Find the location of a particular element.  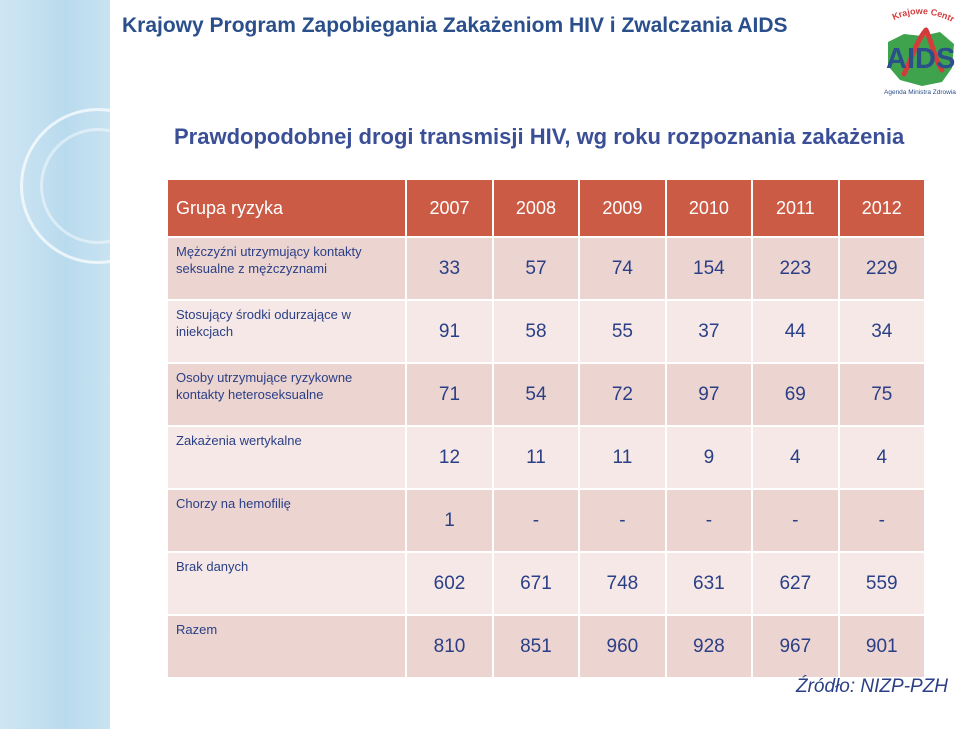

table-cell: 54 is located at coordinates (536, 394).